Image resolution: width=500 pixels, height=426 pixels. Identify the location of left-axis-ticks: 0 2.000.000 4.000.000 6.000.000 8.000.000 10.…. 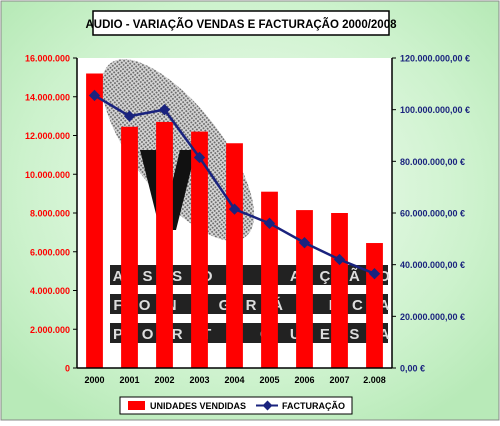
(51, 214).